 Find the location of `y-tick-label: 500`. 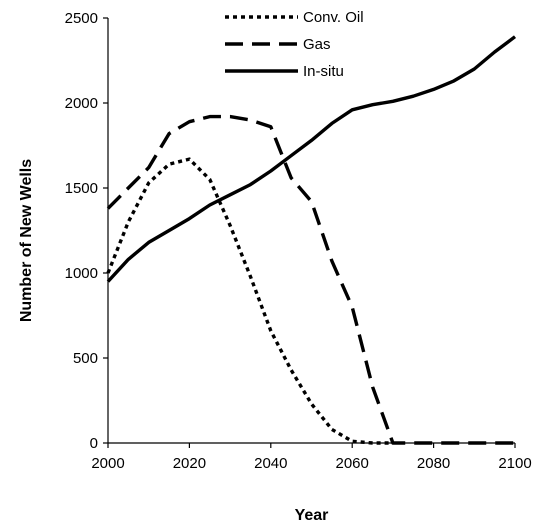

y-tick-label: 500 is located at coordinates (85, 358).